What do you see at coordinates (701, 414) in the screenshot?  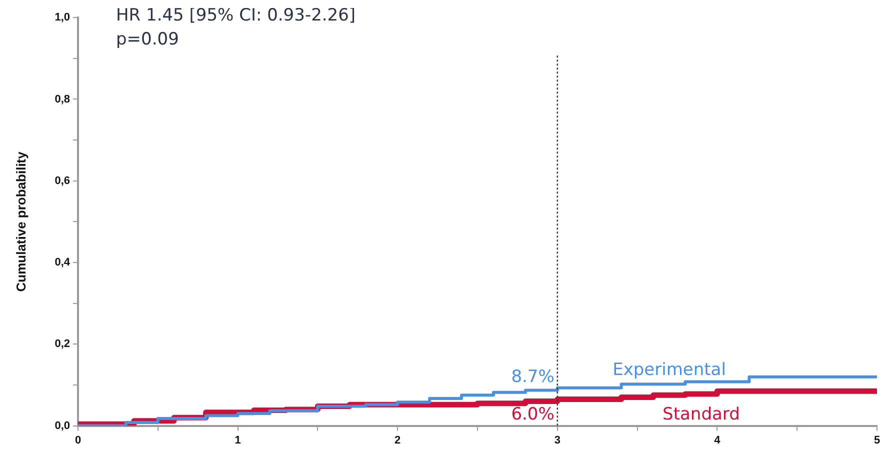 I see `series-label: Standard` at bounding box center [701, 414].